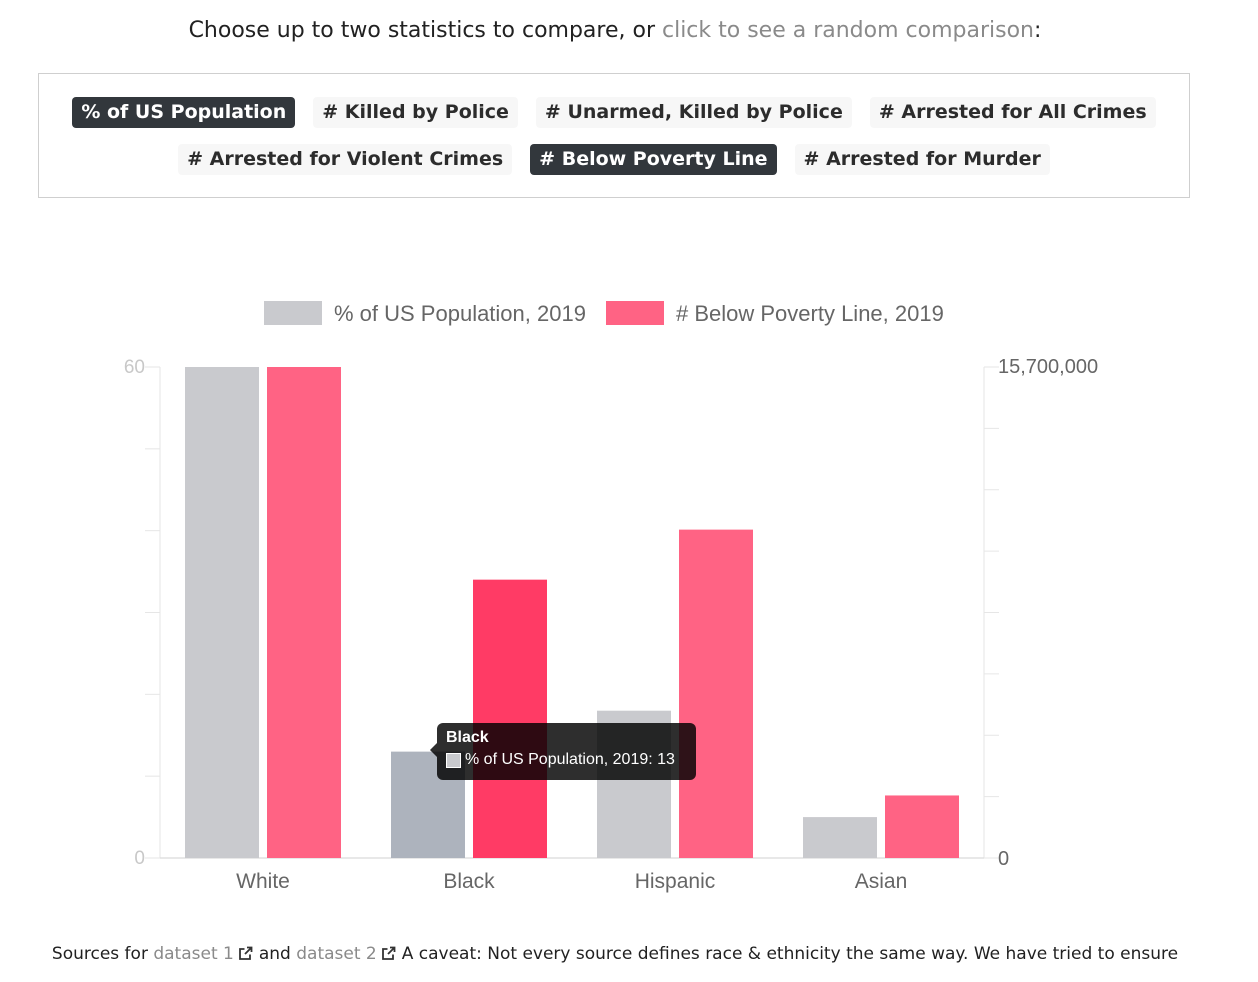  What do you see at coordinates (922, 159) in the screenshot?
I see `stat-arrested-murder-button: # Arrested for Murder` at bounding box center [922, 159].